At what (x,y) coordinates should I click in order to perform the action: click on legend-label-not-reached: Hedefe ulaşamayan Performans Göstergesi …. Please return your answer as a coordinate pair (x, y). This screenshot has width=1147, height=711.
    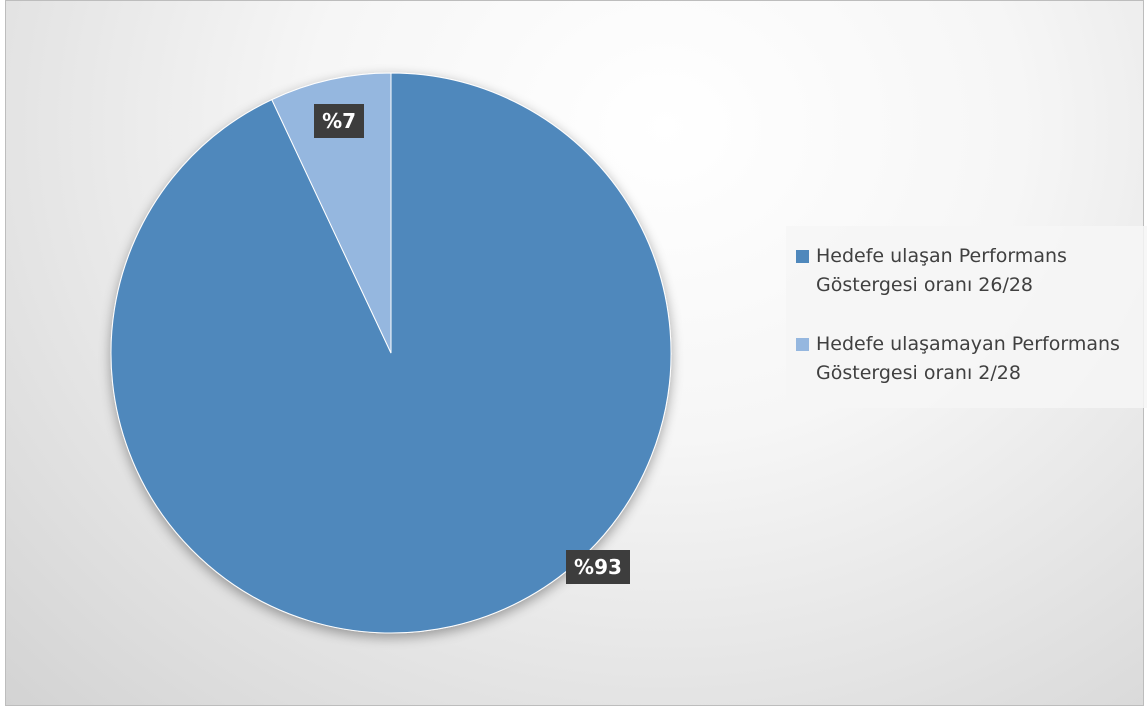
    Looking at the image, I should click on (968, 358).